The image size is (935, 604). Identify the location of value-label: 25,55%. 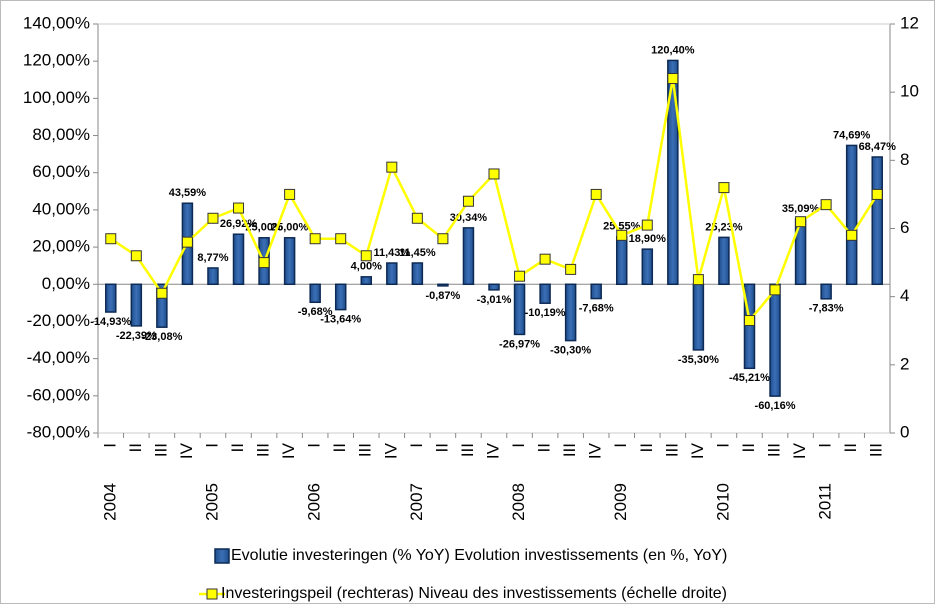
(622, 227).